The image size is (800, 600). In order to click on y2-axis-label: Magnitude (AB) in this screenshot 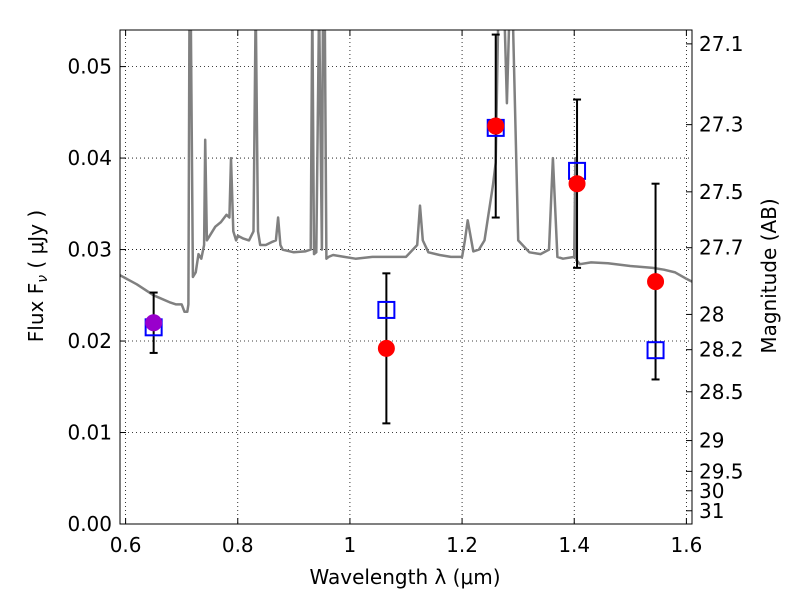, I will do `click(769, 275)`.